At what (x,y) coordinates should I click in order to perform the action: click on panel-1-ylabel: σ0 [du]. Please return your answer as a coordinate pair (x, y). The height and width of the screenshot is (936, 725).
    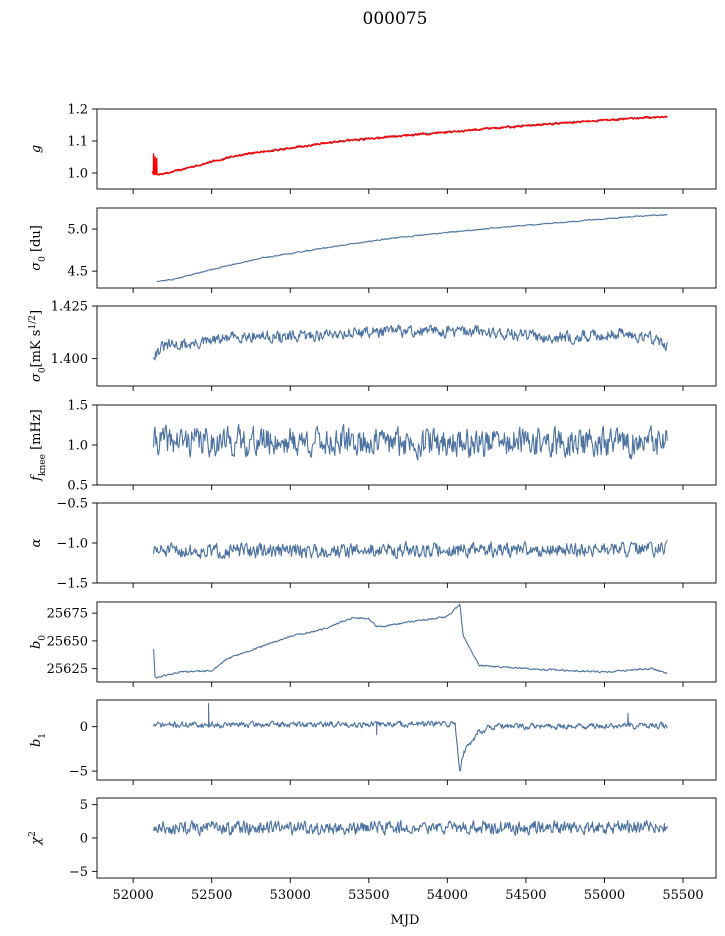
    Looking at the image, I should click on (38, 248).